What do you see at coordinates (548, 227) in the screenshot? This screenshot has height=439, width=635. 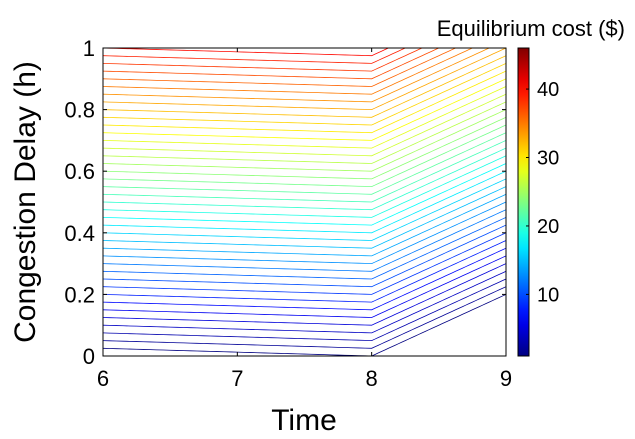 I see `colorbar-tick-label: 20` at bounding box center [548, 227].